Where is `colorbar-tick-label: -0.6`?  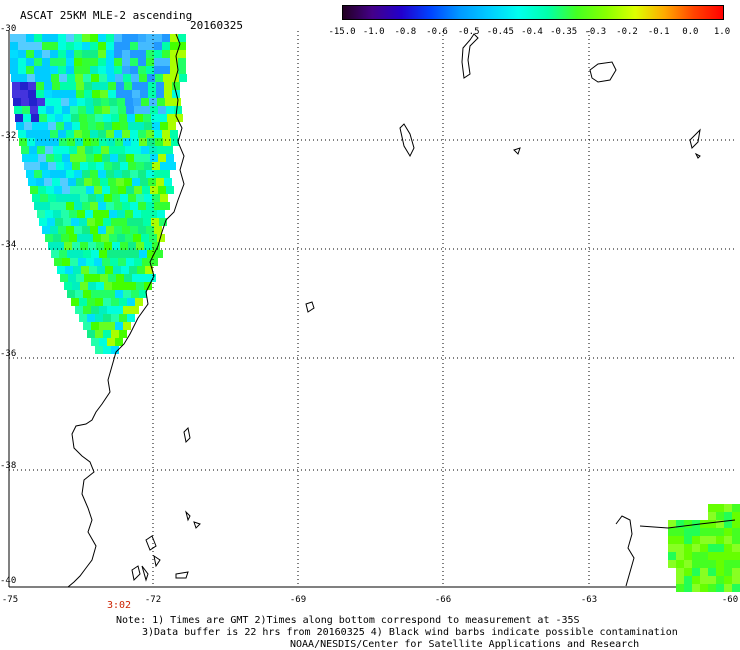
colorbar-tick-label: -0.6 is located at coordinates (437, 32).